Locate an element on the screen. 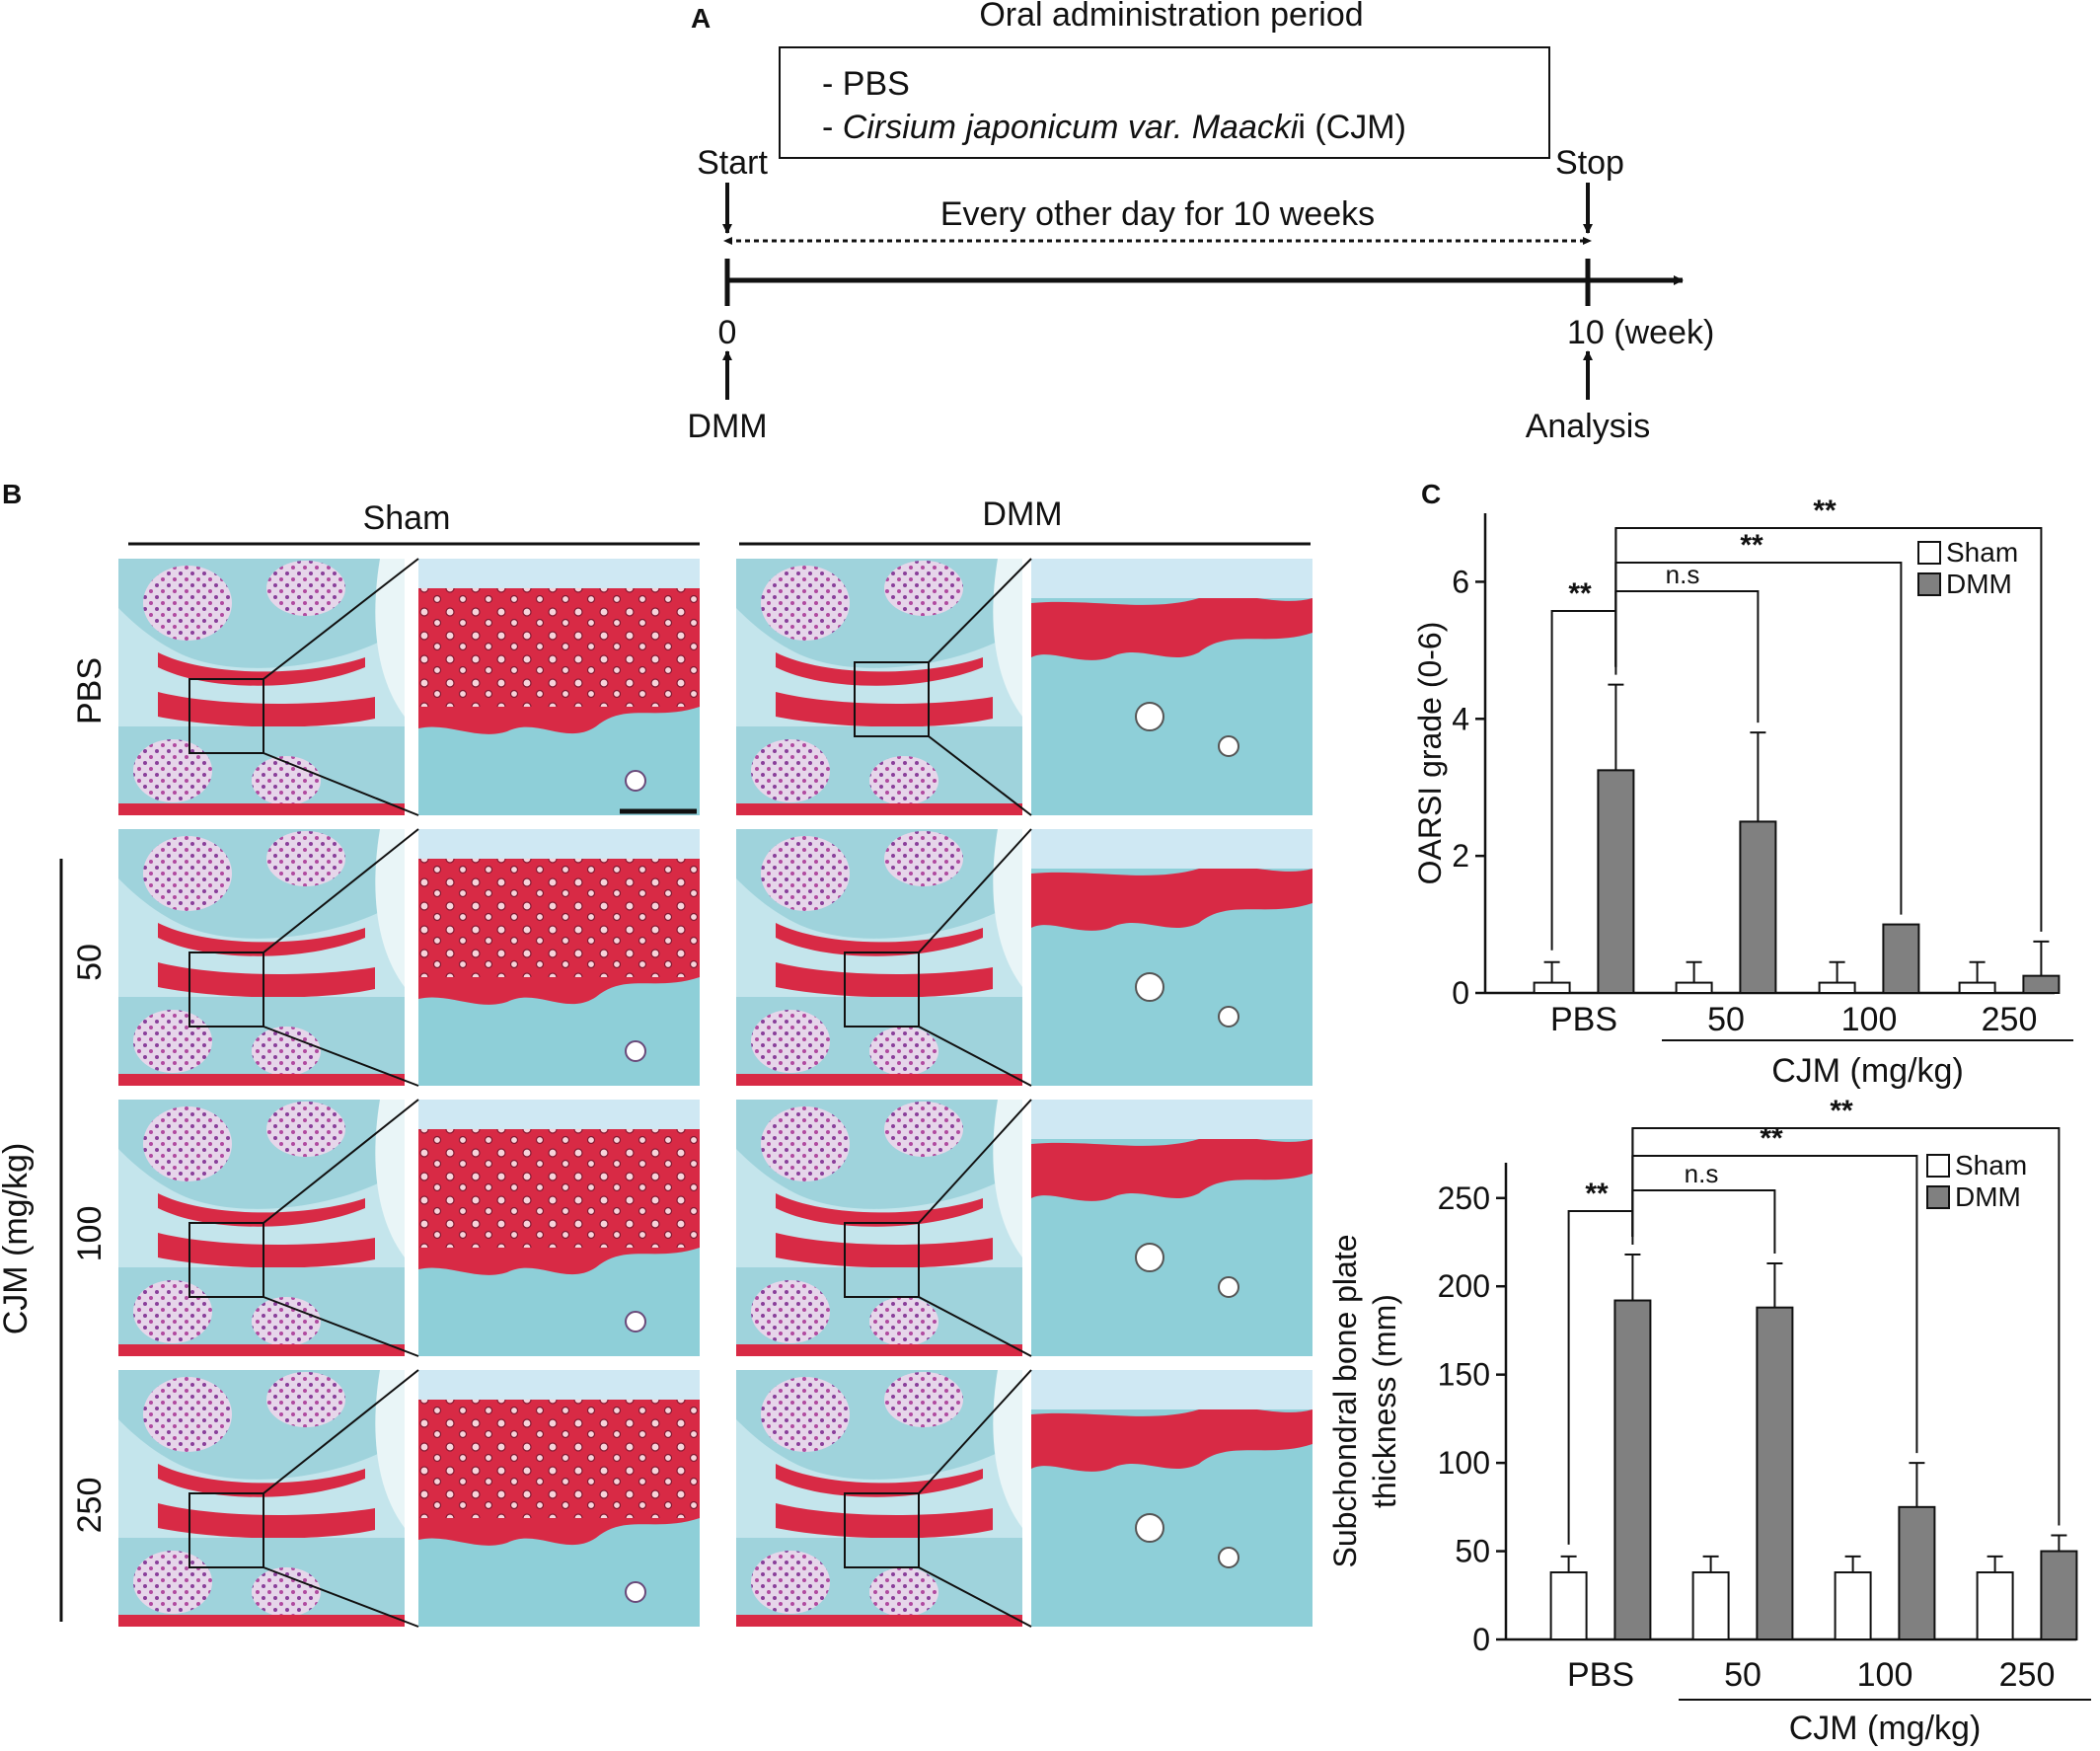 This screenshot has width=2100, height=1751. cjm-axis-label: CJM (mg/kg) is located at coordinates (1885, 1728).